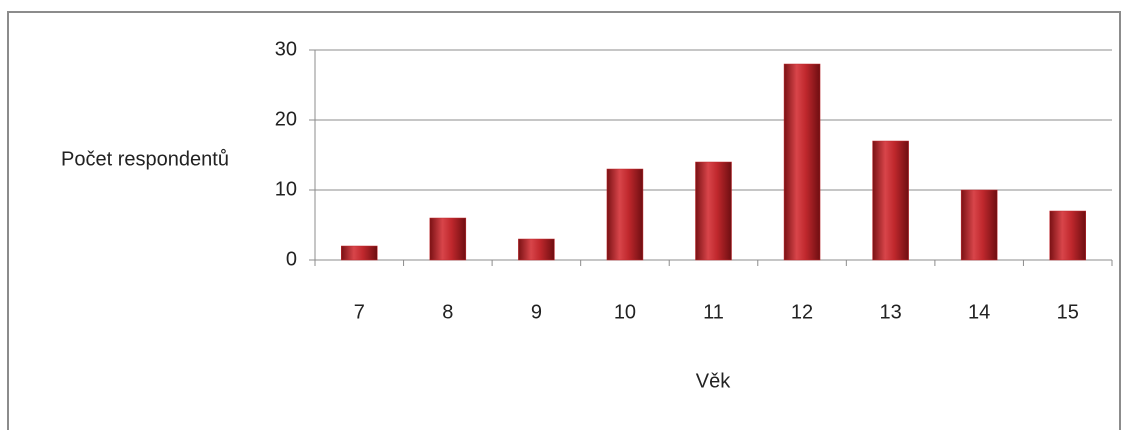 The height and width of the screenshot is (430, 1129). What do you see at coordinates (286, 189) in the screenshot?
I see `y-tick-label: 10` at bounding box center [286, 189].